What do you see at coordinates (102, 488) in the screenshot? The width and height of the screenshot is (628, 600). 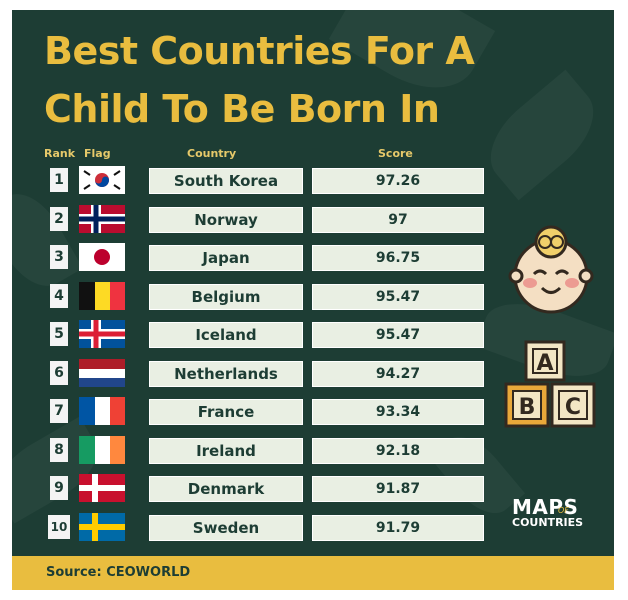 I see `denmark-flag-icon` at bounding box center [102, 488].